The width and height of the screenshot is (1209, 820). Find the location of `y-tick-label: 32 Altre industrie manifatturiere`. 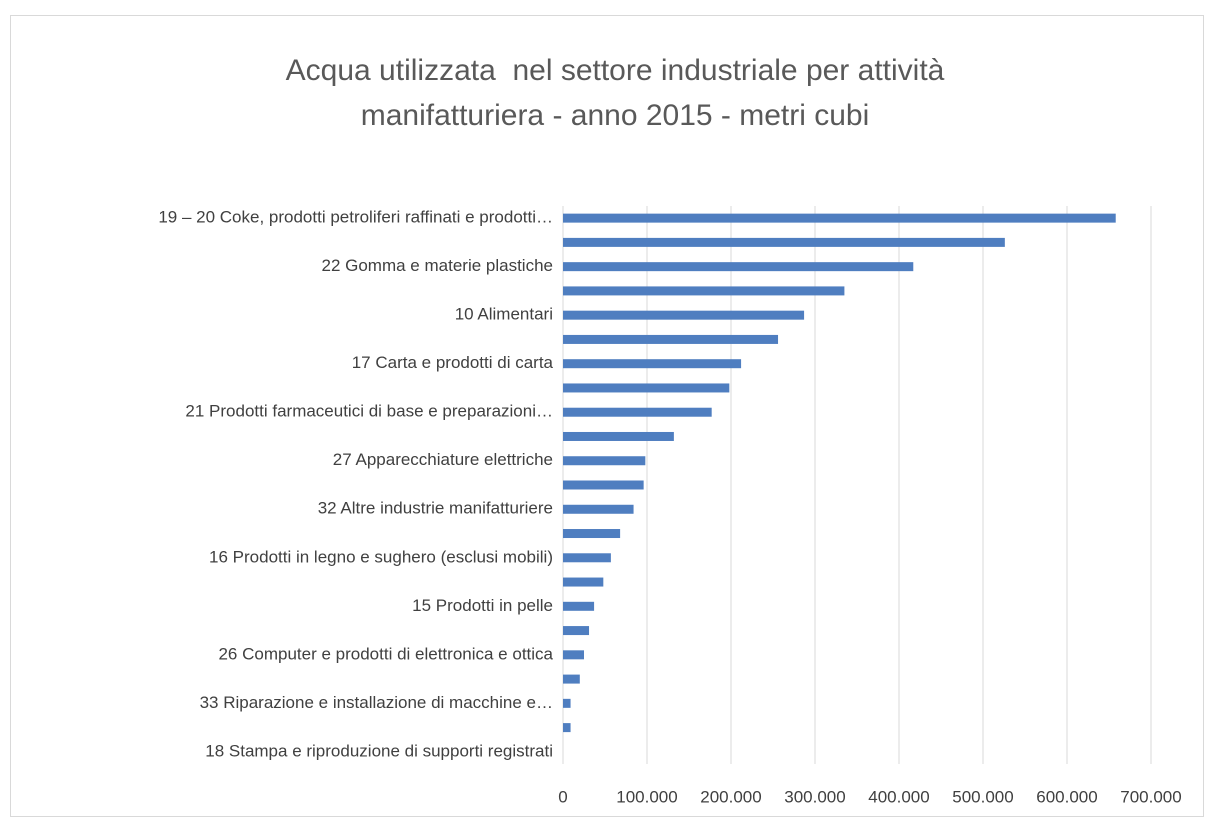

y-tick-label: 32 Altre industrie manifatturiere is located at coordinates (435, 508).